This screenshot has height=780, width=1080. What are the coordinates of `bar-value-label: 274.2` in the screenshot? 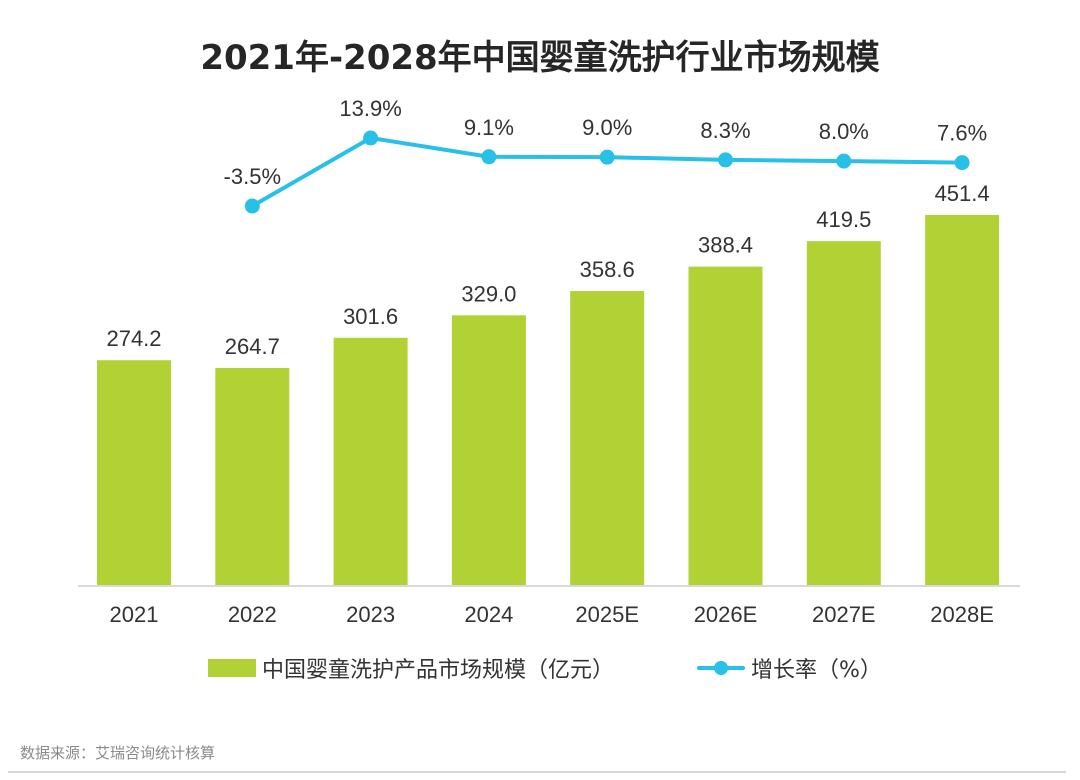 It's located at (133, 338).